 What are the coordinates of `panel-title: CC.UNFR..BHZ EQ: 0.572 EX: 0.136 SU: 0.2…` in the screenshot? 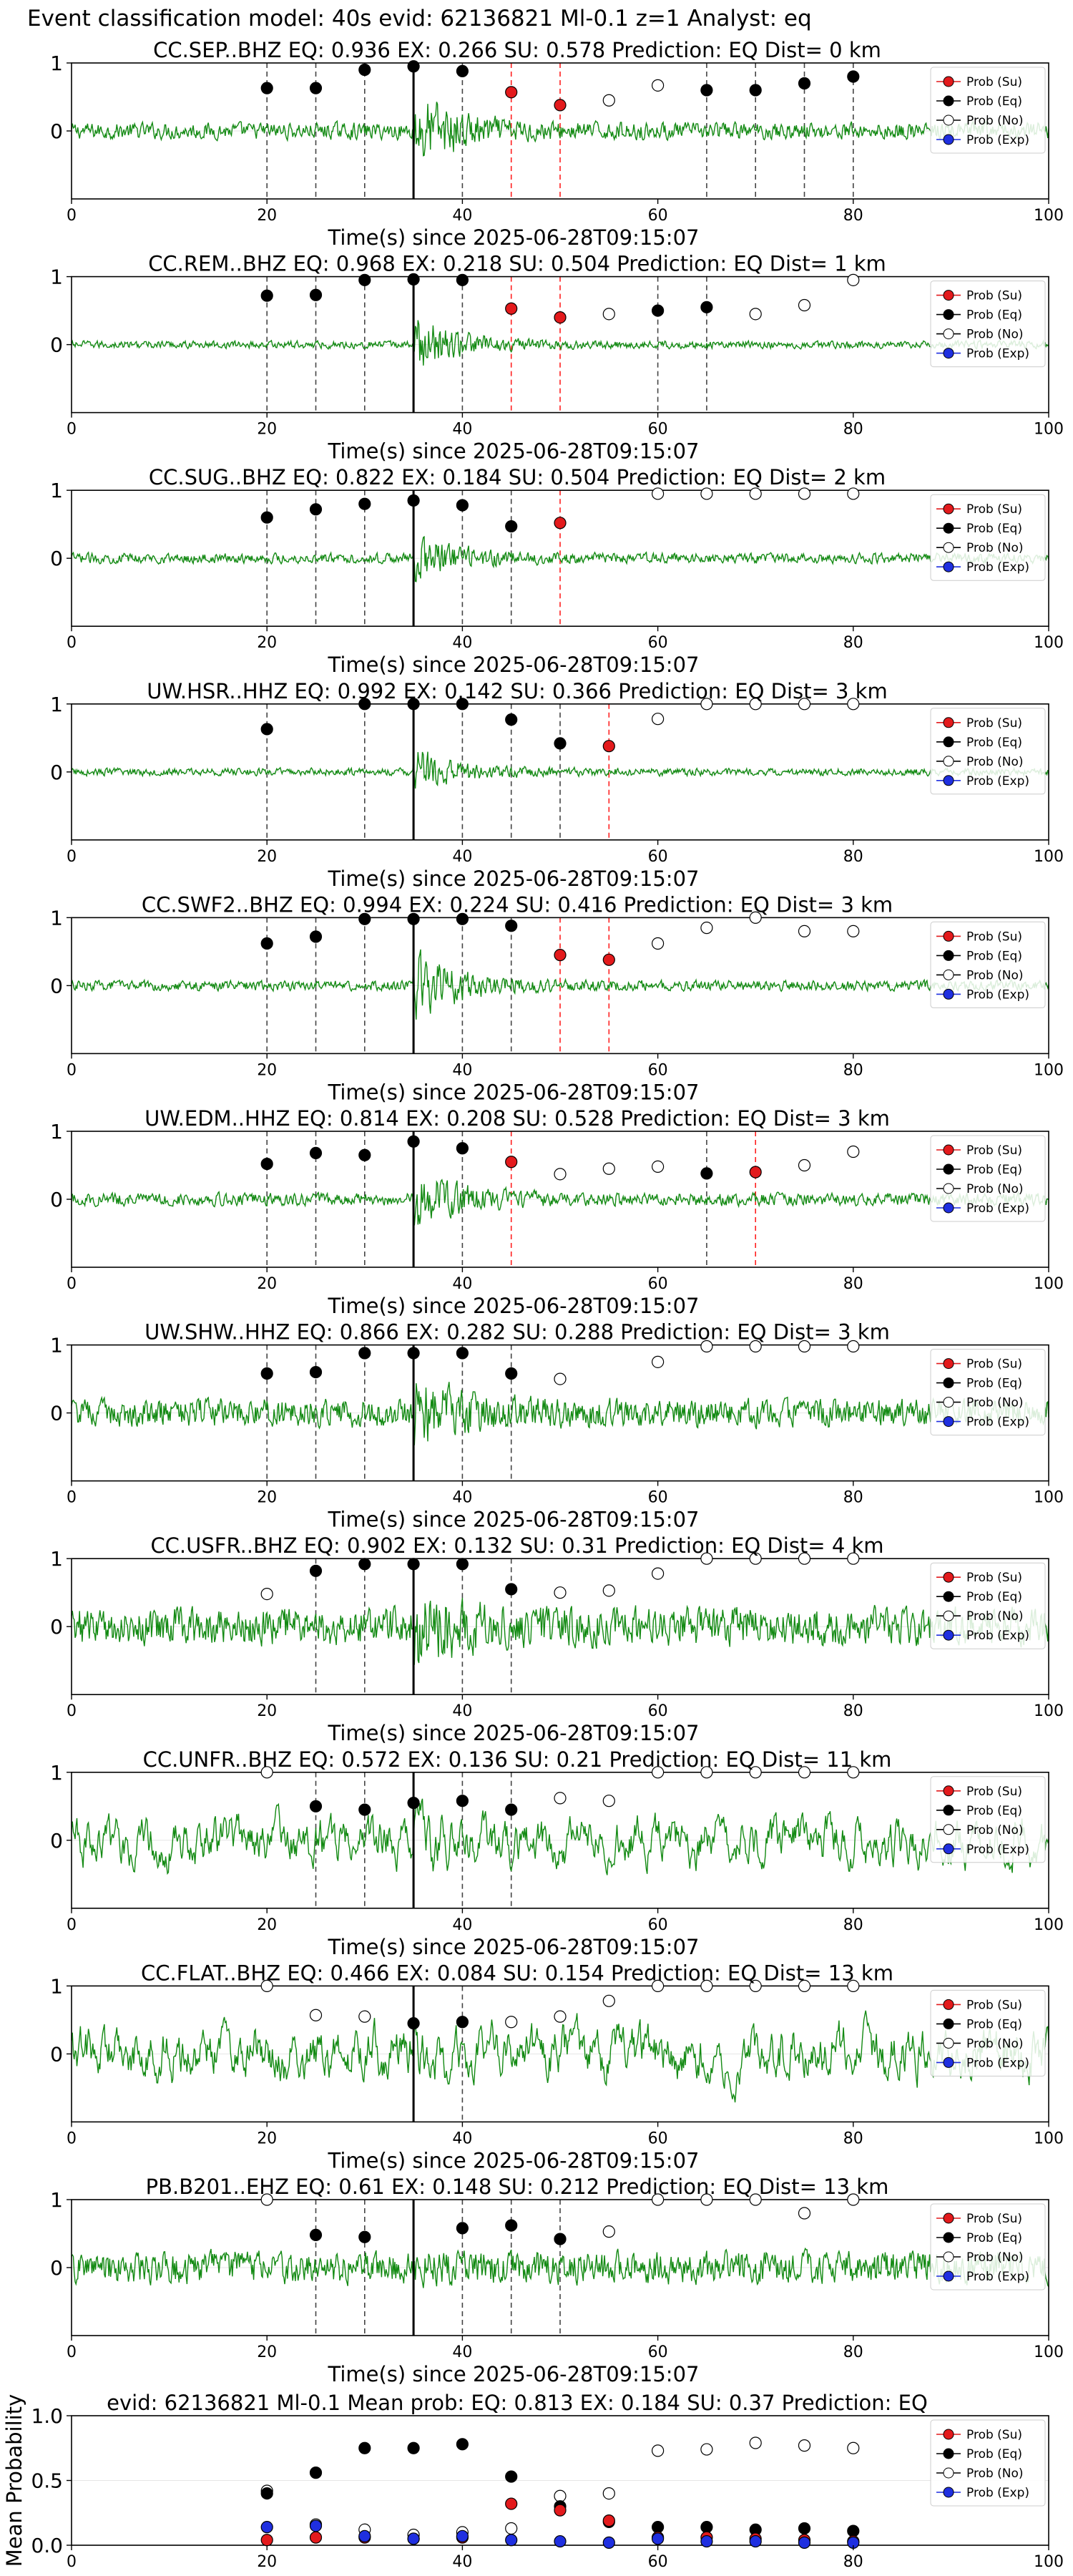 It's located at (517, 1759).